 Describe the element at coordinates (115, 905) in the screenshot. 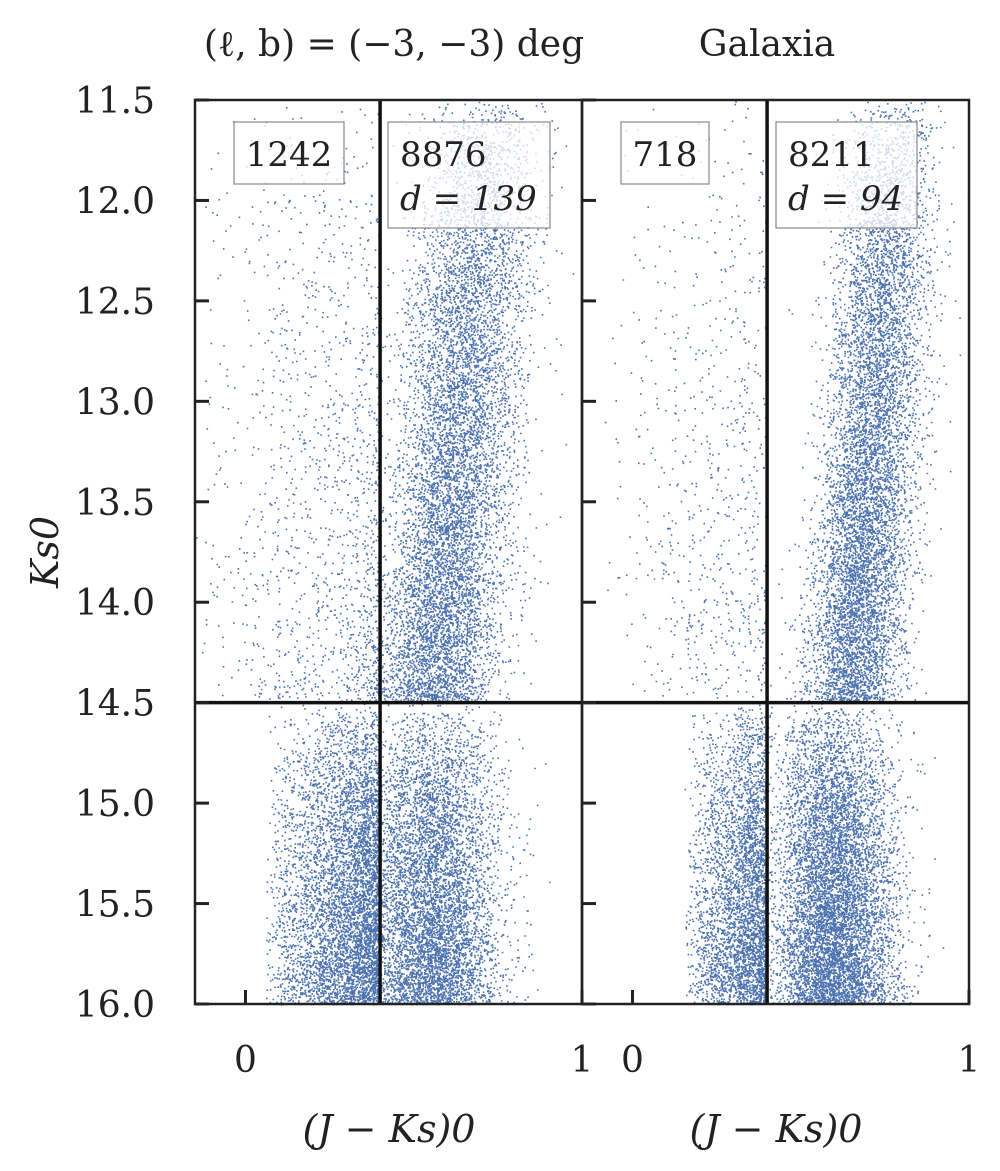

I see `y-tick-label: 15.5` at that location.